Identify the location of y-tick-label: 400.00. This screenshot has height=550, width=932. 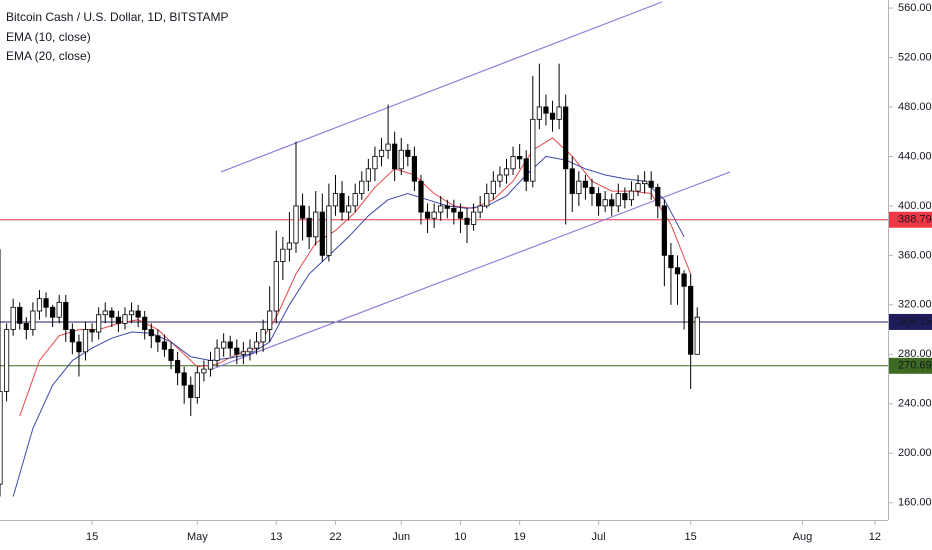
(915, 206).